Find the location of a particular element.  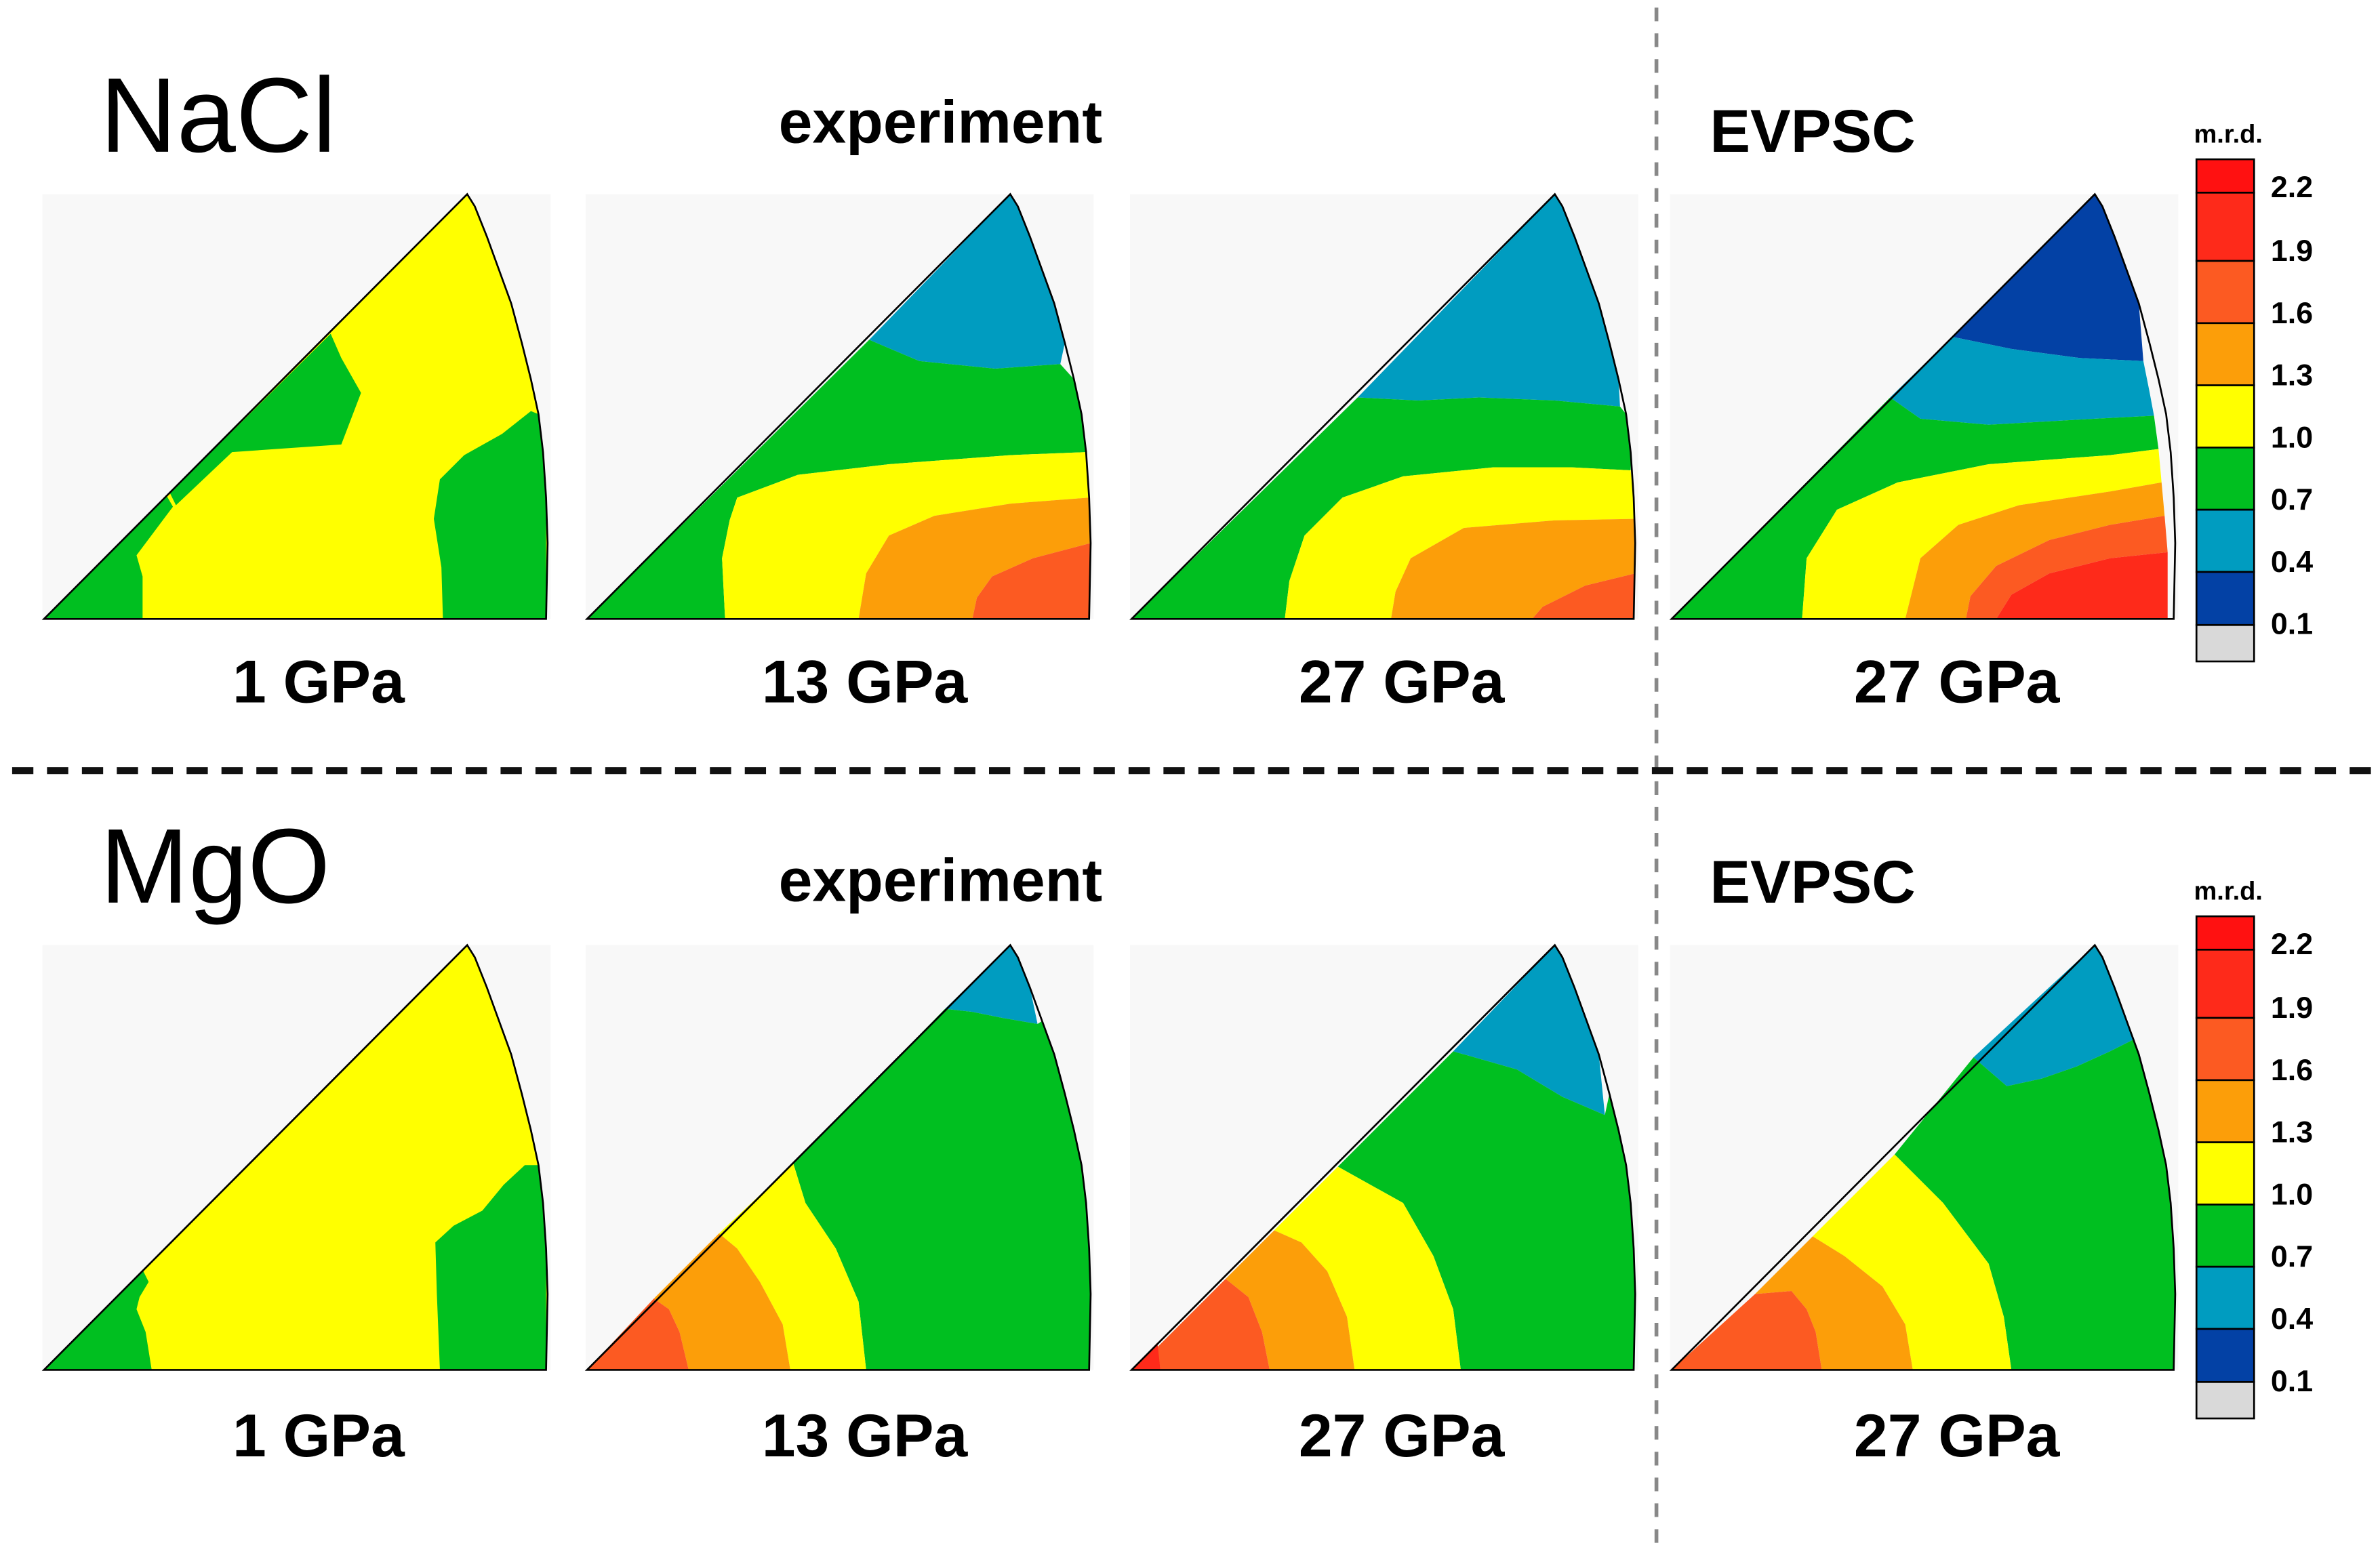

evpsc-label-nacl: EVPSC is located at coordinates (1813, 131).